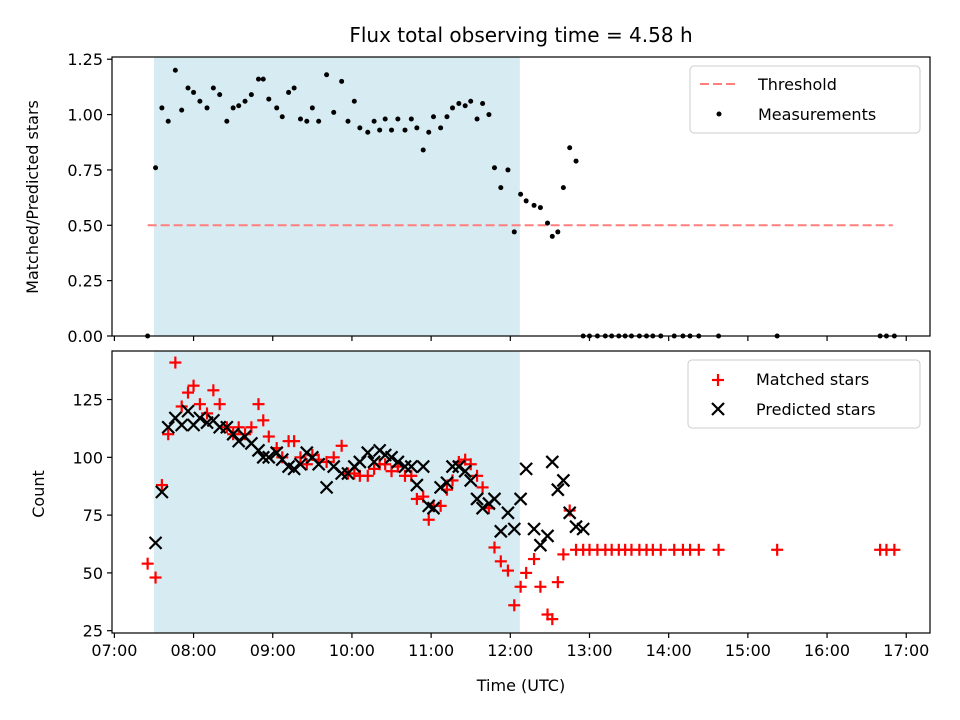  I want to click on xtick-label: 14:00, so click(669, 650).